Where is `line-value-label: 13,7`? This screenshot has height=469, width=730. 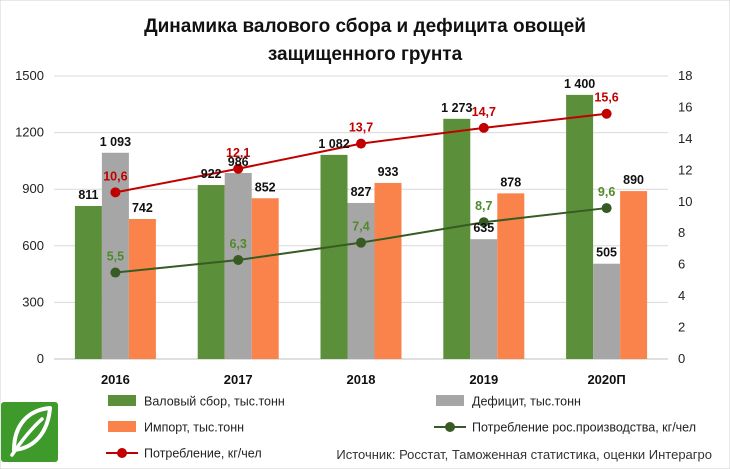 line-value-label: 13,7 is located at coordinates (361, 128).